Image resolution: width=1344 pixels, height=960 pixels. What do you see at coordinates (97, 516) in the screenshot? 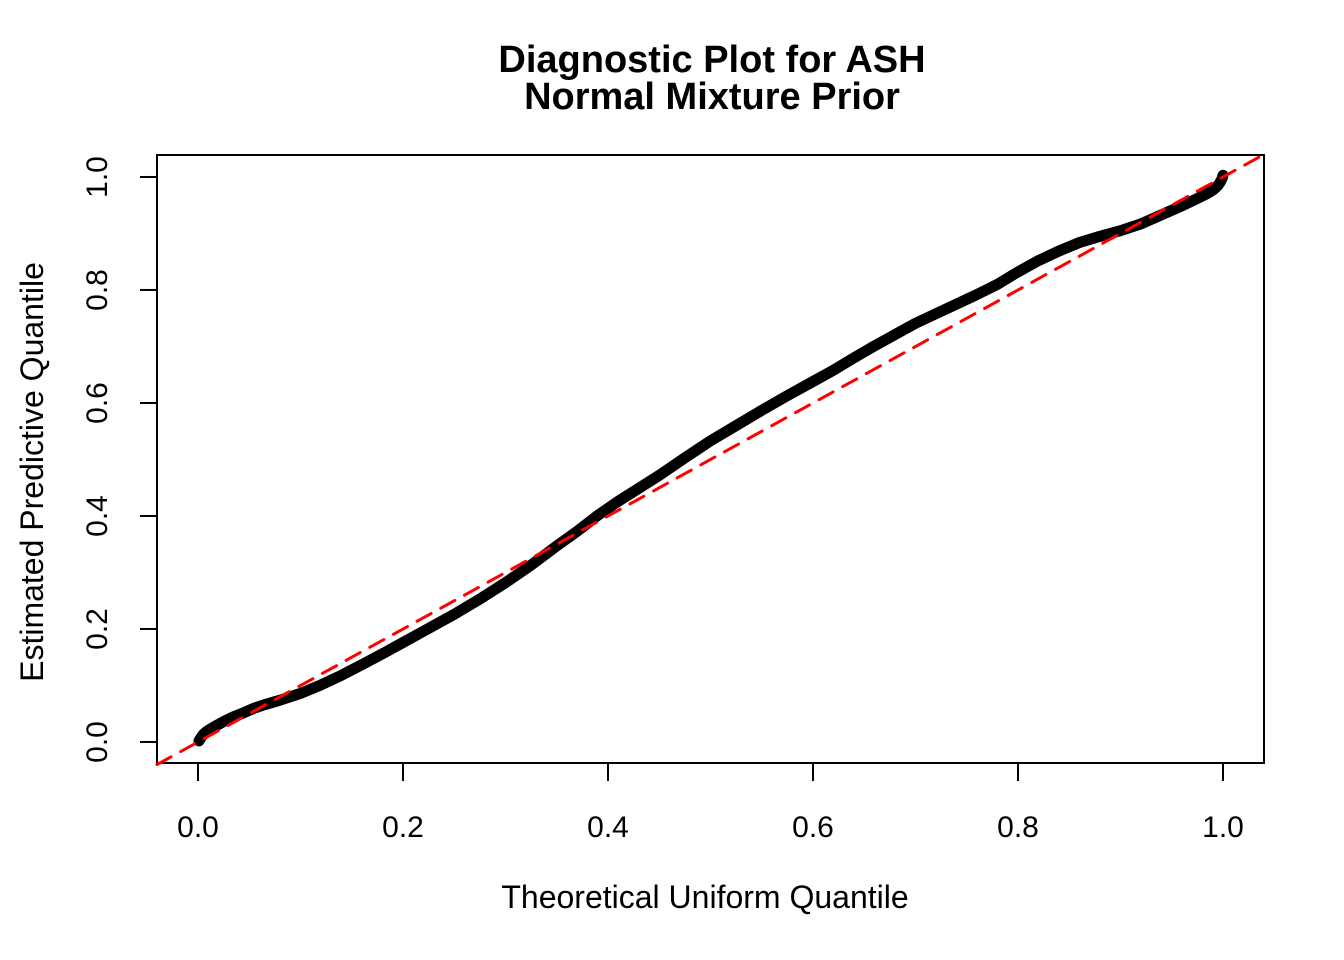
I see `y-tick-label: 0.4` at bounding box center [97, 516].